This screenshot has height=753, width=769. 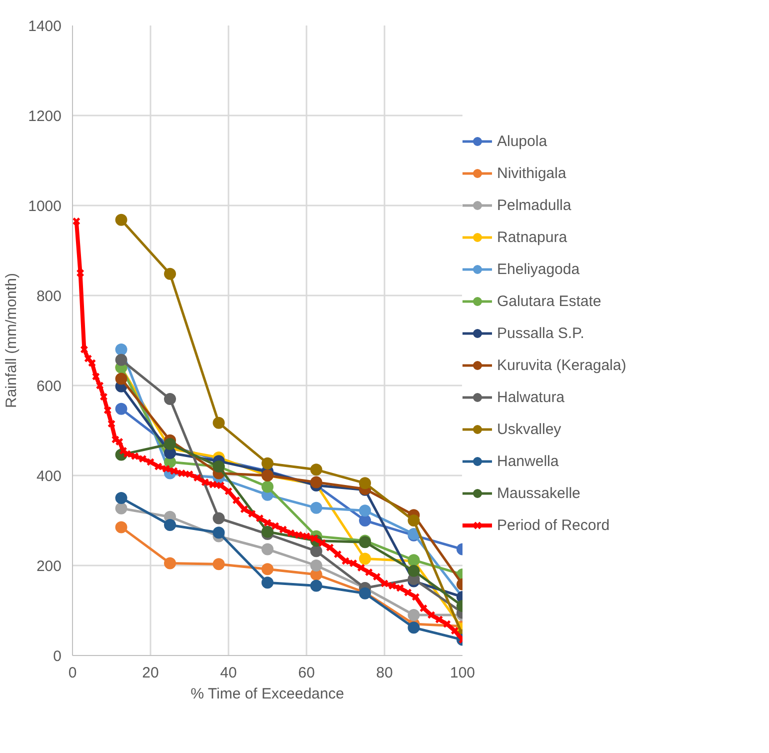 I want to click on legend-label: Kuruvita (Keragala), so click(x=561, y=365).